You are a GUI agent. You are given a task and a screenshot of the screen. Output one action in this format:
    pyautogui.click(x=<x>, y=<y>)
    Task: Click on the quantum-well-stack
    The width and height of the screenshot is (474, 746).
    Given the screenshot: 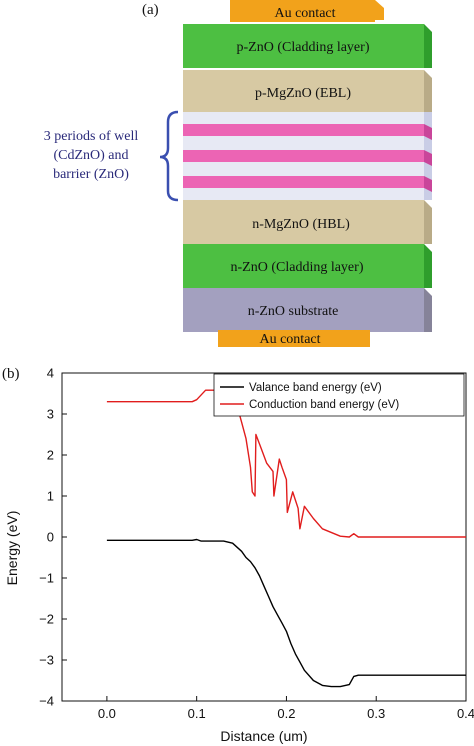 What is the action you would take?
    pyautogui.click(x=307, y=156)
    